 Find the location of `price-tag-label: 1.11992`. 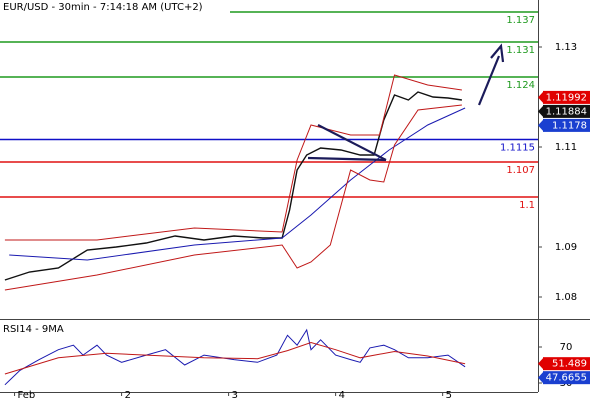

price-tag-label: 1.11992 is located at coordinates (566, 97).